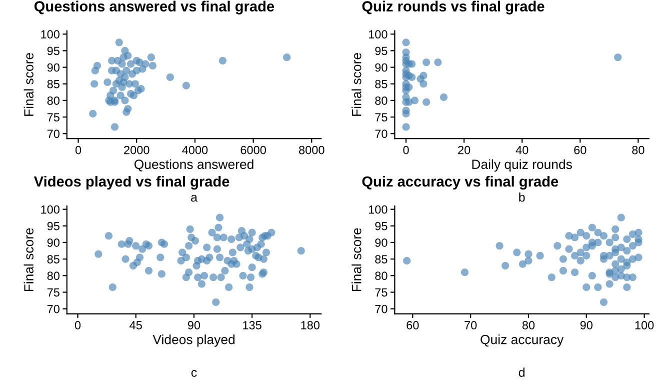 This screenshot has width=669, height=385. I want to click on x-axis-title: Videos played, so click(193, 340).